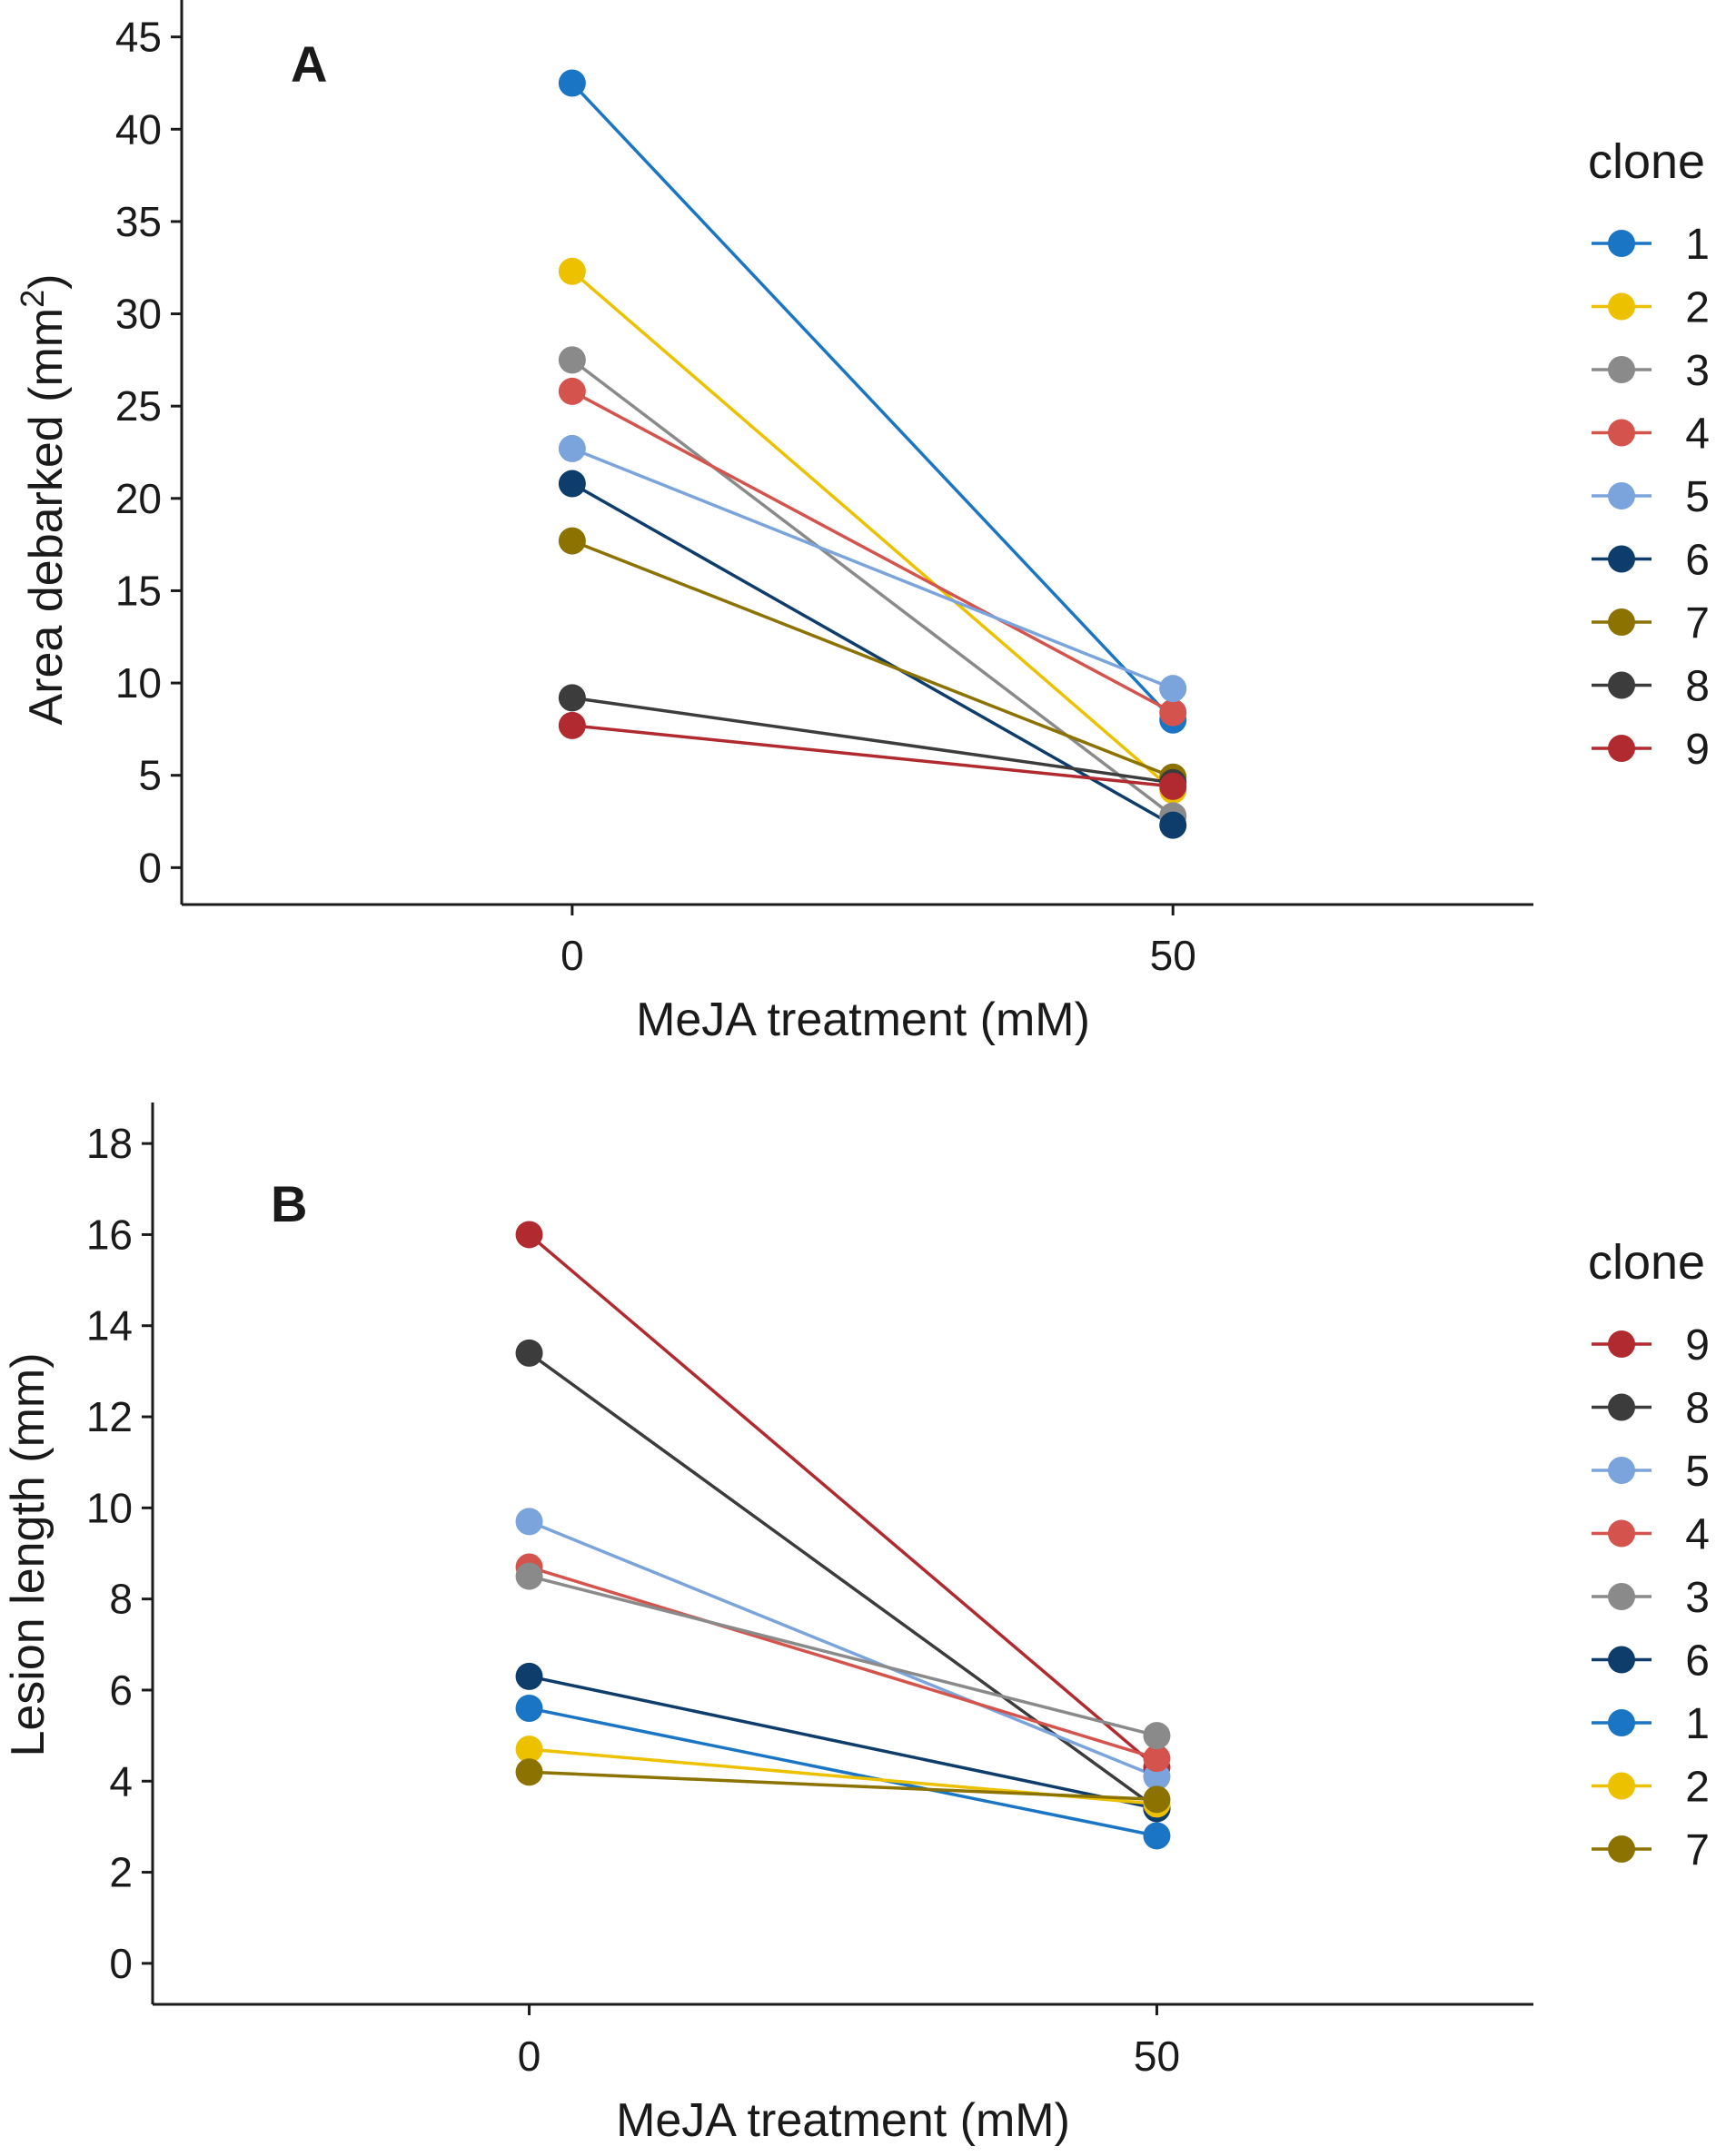 This screenshot has width=1726, height=2156. What do you see at coordinates (843, 2120) in the screenshot?
I see `panel-b-x-axis-title: MeJA treatment (mM)` at bounding box center [843, 2120].